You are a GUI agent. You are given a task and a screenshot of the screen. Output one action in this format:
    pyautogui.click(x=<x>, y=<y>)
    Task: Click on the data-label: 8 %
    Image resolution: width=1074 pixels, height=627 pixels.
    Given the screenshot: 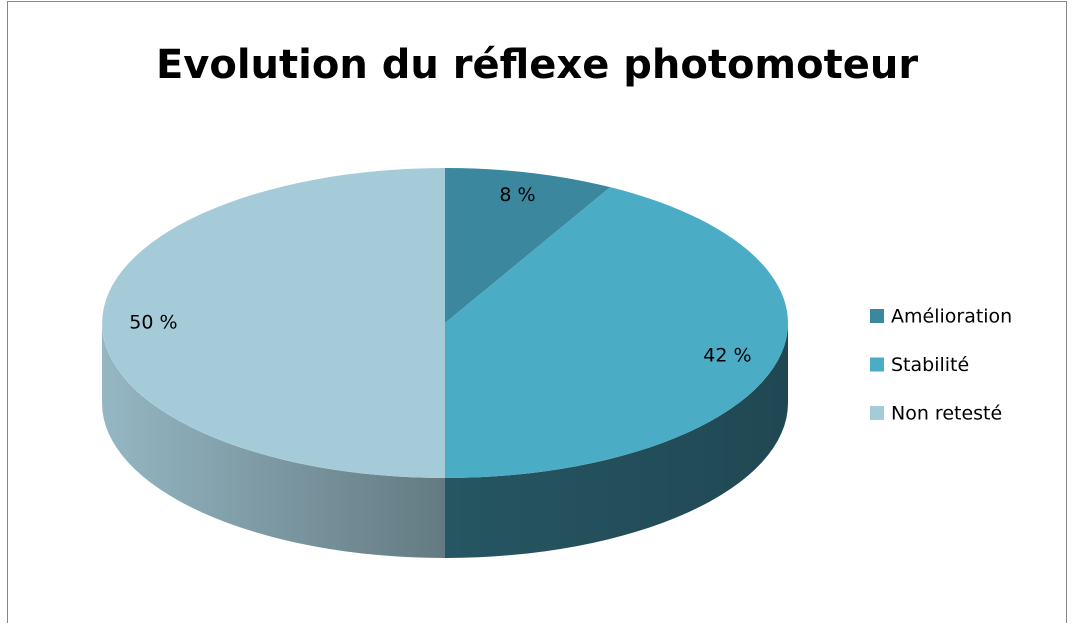 What is the action you would take?
    pyautogui.click(x=517, y=195)
    